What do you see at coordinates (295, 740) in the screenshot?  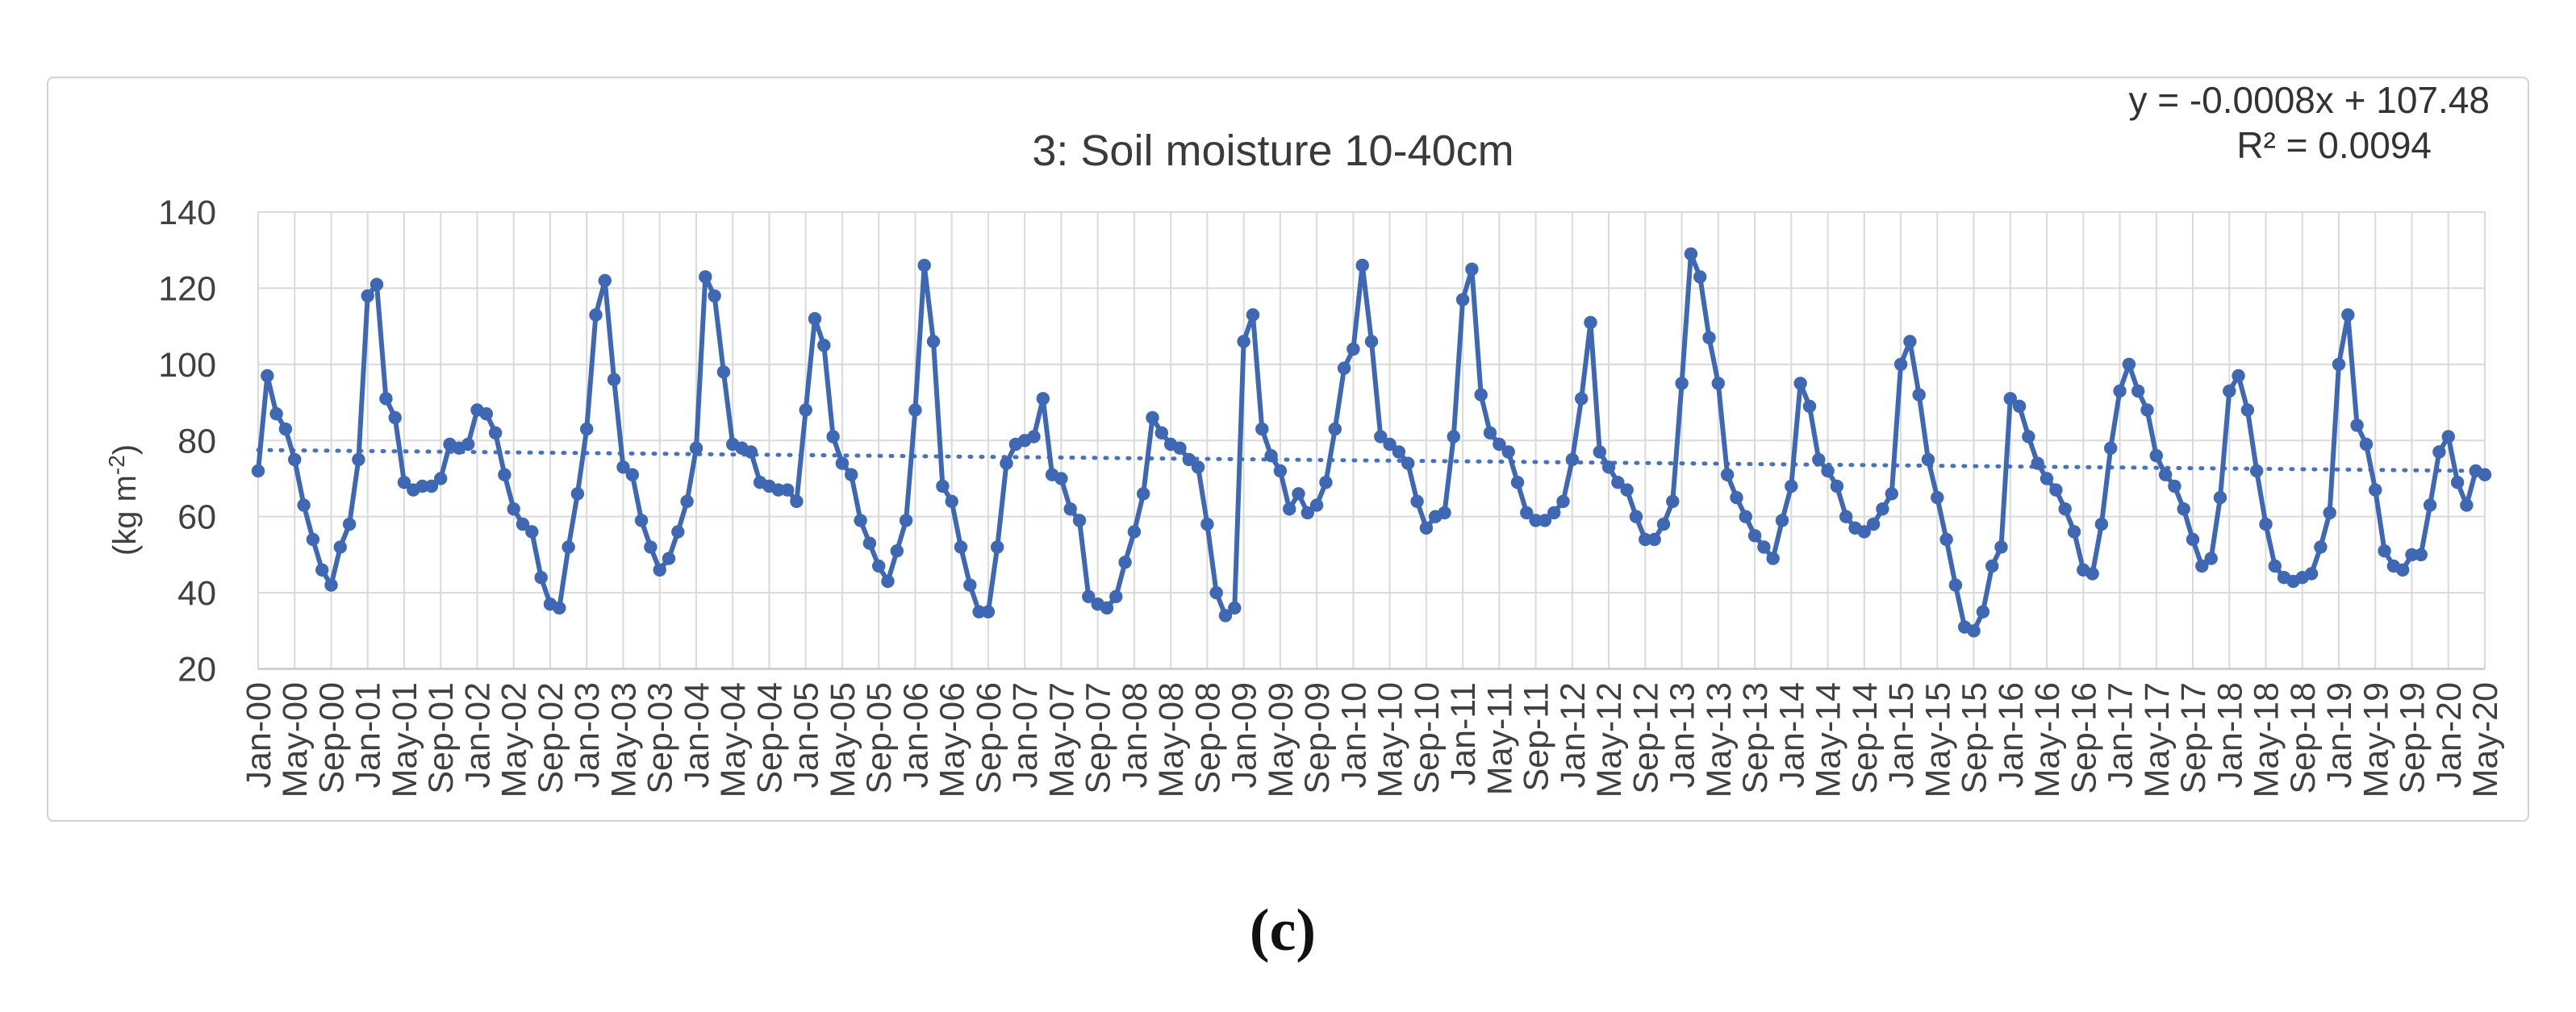 I see `x-tick-label: May-00` at bounding box center [295, 740].